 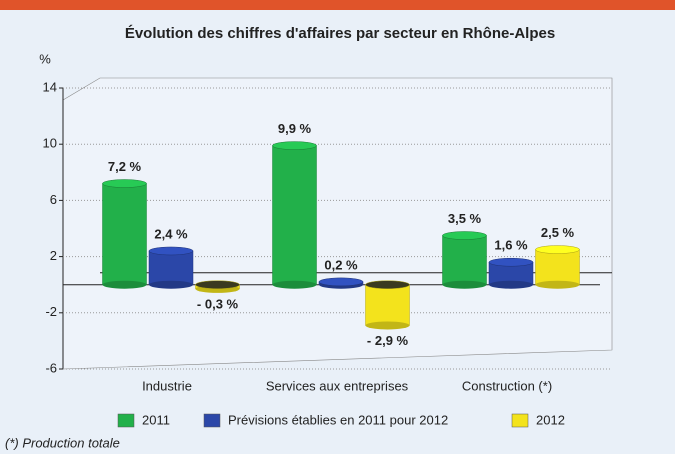 I want to click on y-tick-label: -2, so click(x=51, y=311).